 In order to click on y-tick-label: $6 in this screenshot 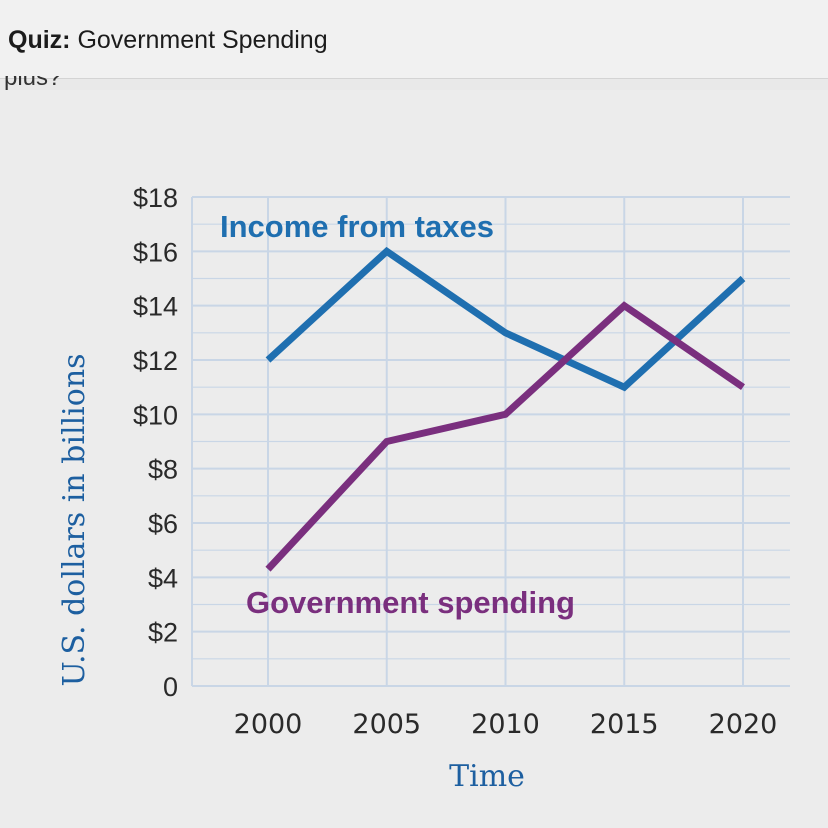, I will do `click(163, 524)`.